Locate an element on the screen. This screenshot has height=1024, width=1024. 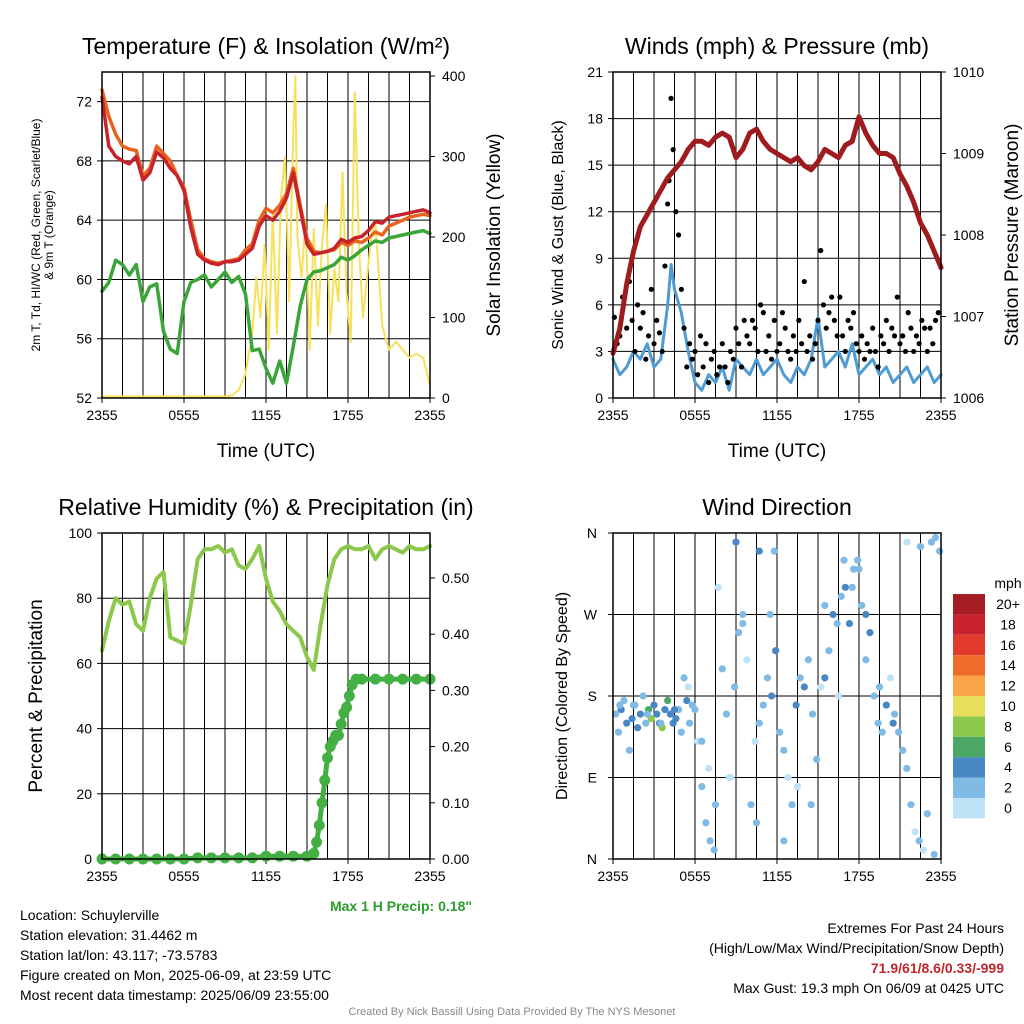
legend-title: mph is located at coordinates (1007, 583).